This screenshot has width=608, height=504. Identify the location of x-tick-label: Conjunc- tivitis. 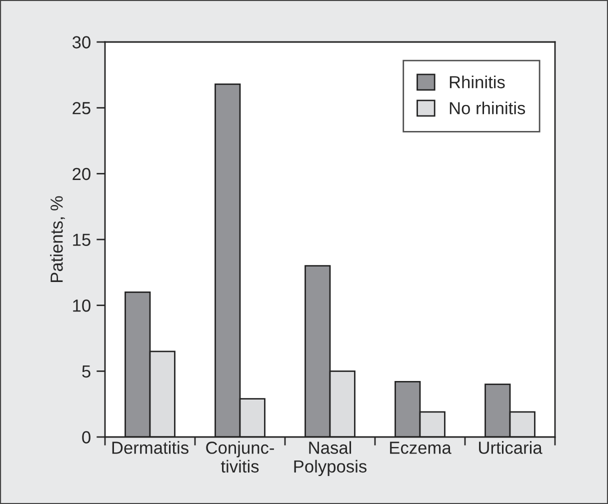
(240, 457).